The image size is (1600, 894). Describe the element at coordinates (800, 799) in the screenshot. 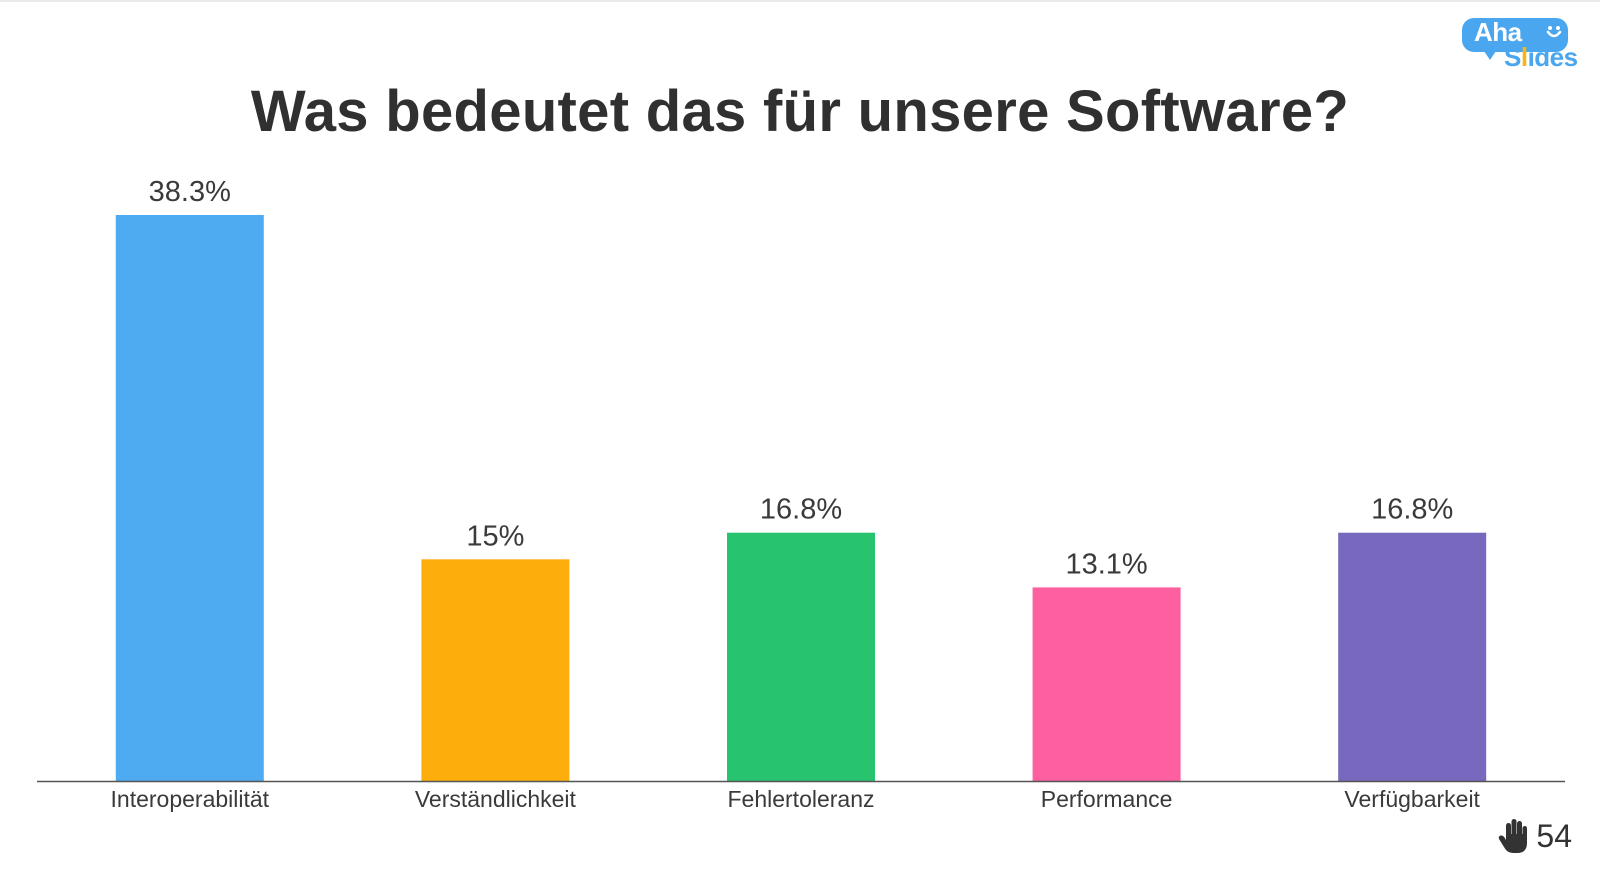

I see `x-tick-label: Fehlertoleranz` at that location.